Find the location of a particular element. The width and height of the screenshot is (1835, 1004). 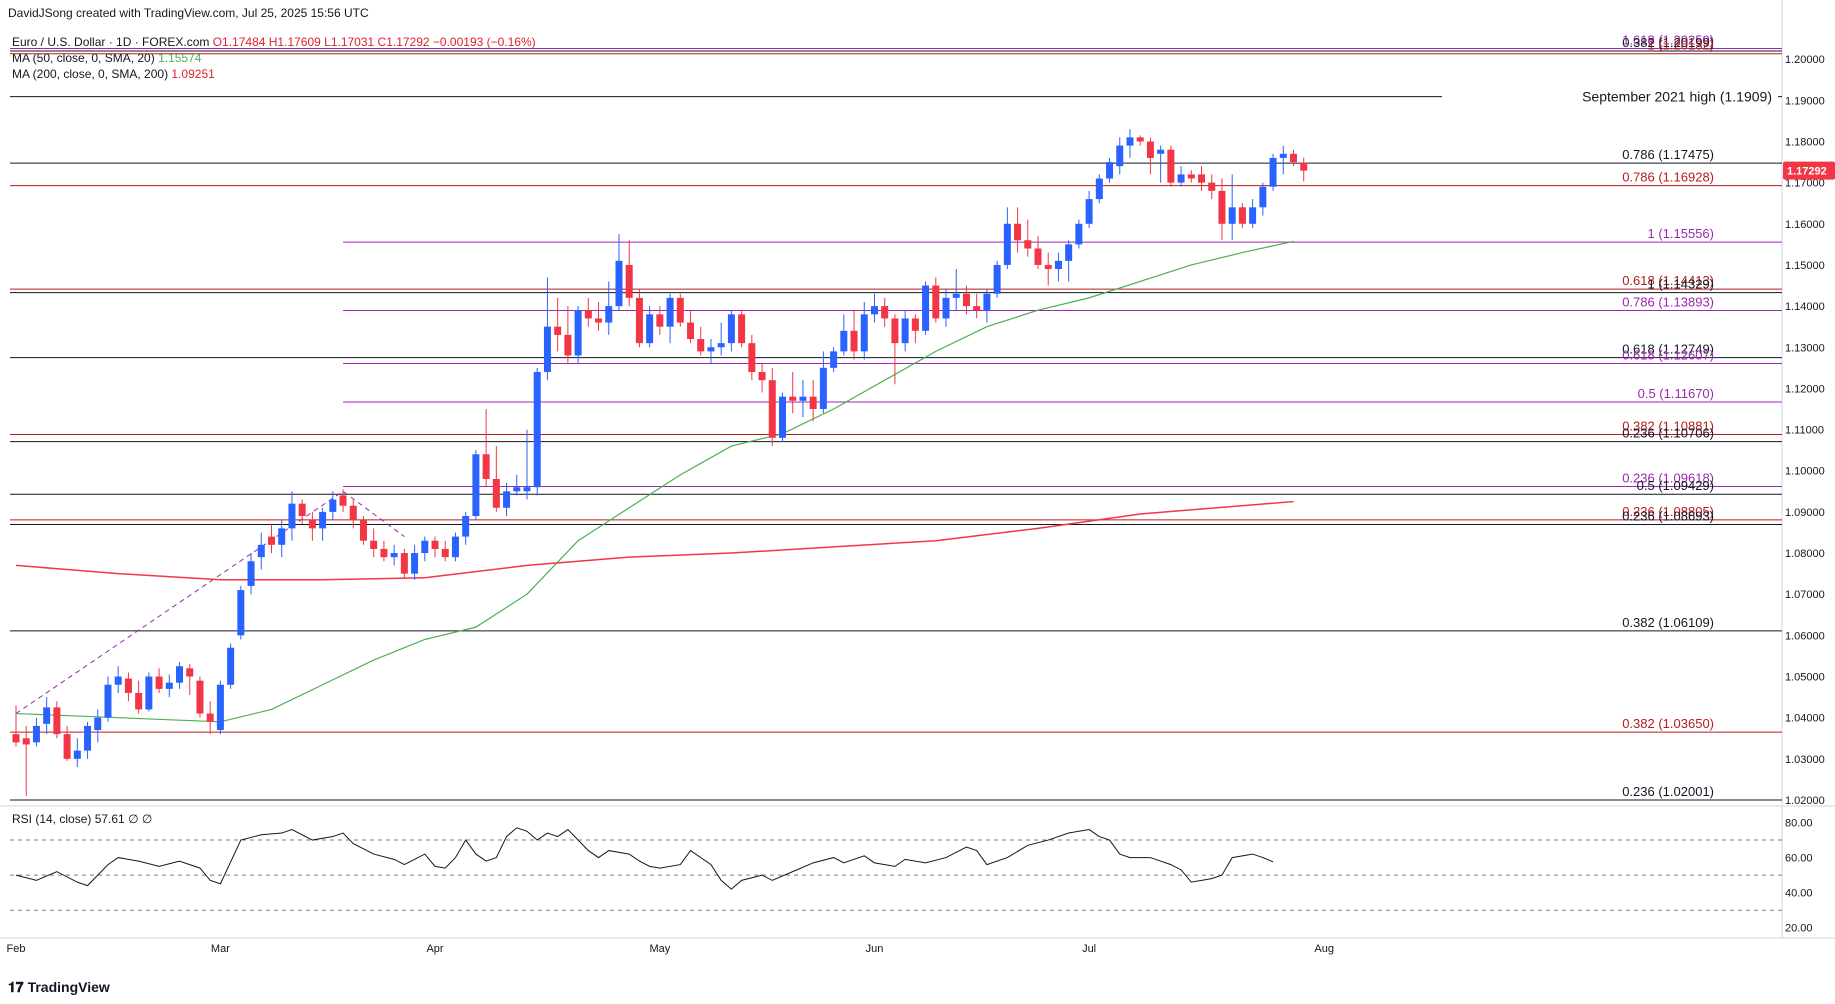

y-tick-label: 1.09000 is located at coordinates (1805, 513).